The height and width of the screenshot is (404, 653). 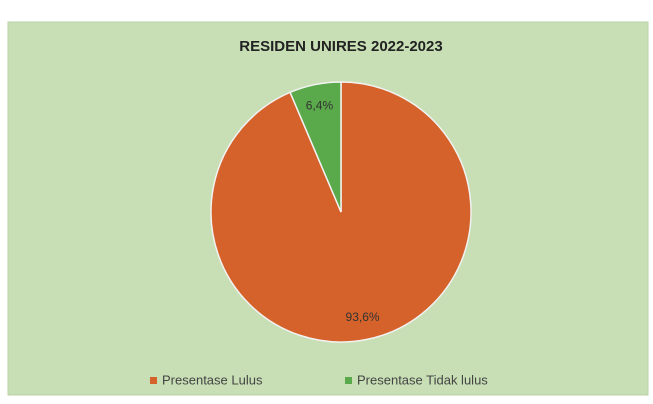 I want to click on data-label: 93,6%, so click(x=363, y=317).